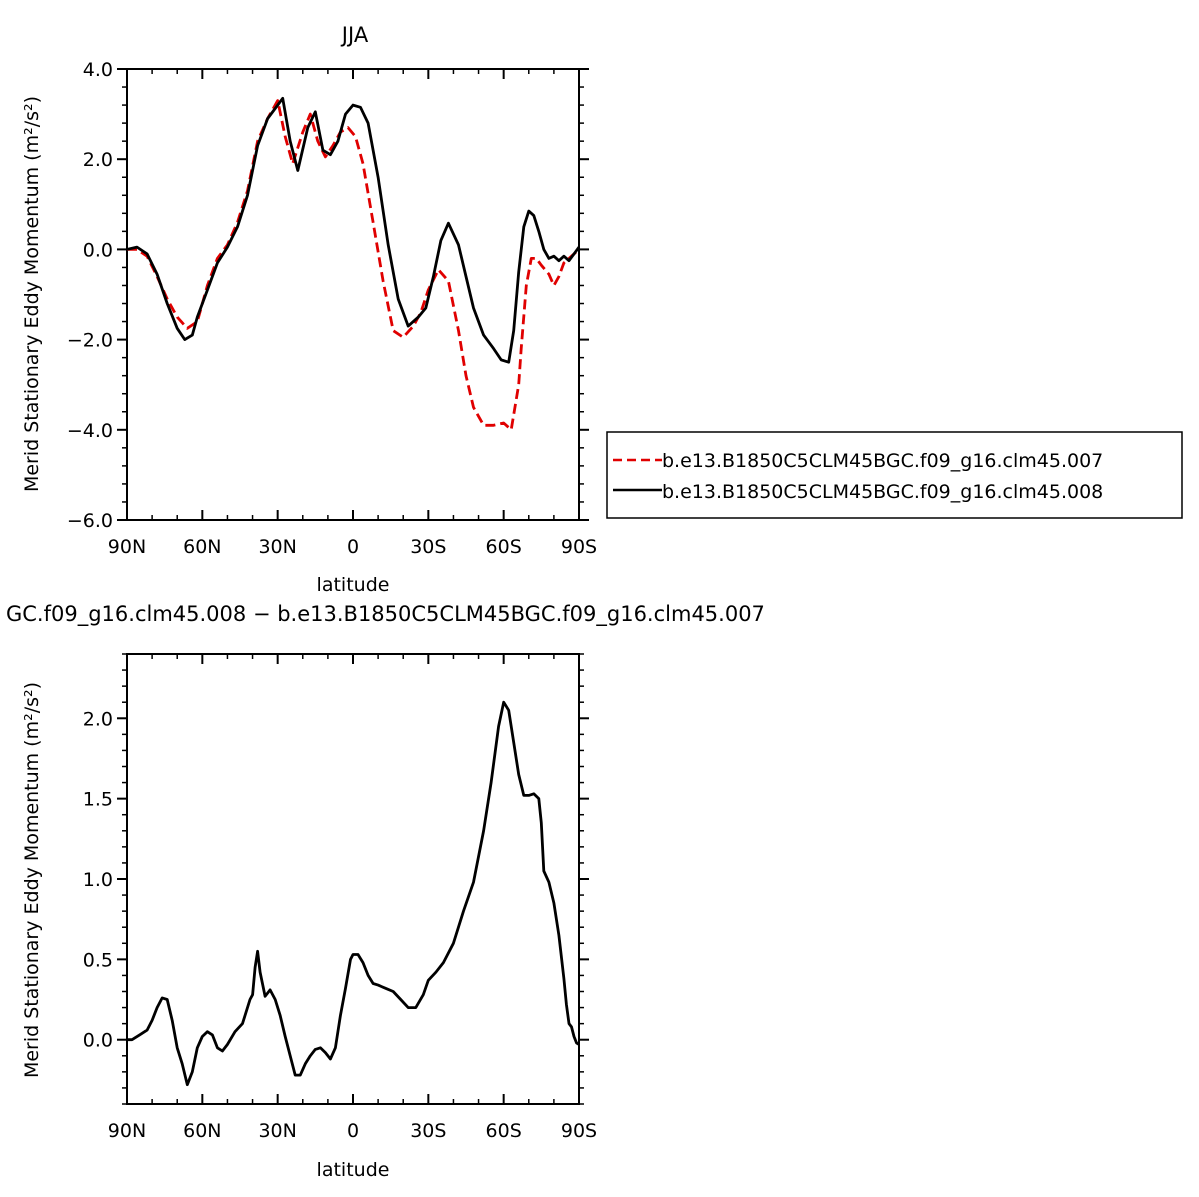  I want to click on bottom-y-axis-label: Merid Stationary Eddy Momentum (m²/s²), so click(32, 880).